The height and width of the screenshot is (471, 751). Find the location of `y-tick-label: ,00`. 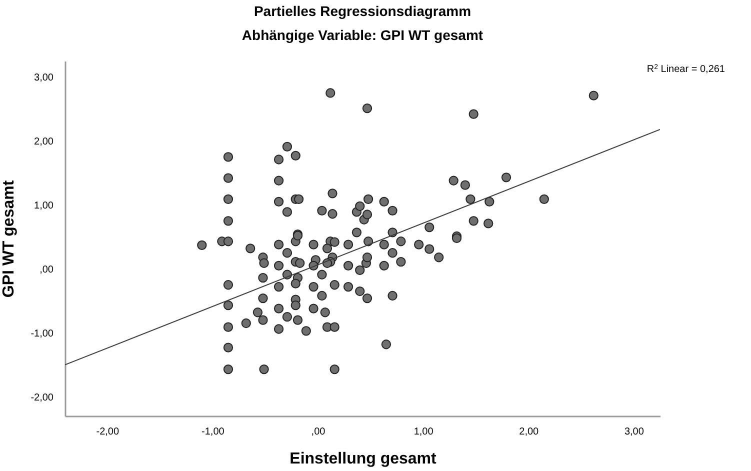

y-tick-label: ,00 is located at coordinates (47, 270).